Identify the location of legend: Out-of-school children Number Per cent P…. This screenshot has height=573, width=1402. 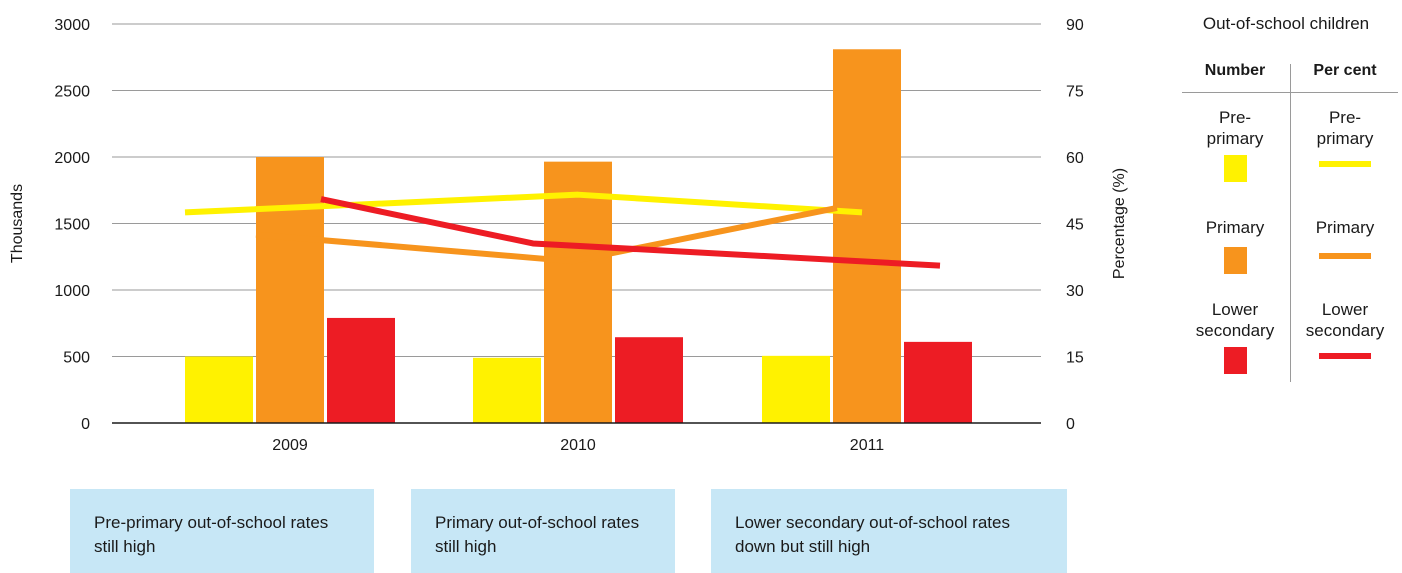
(1290, 24).